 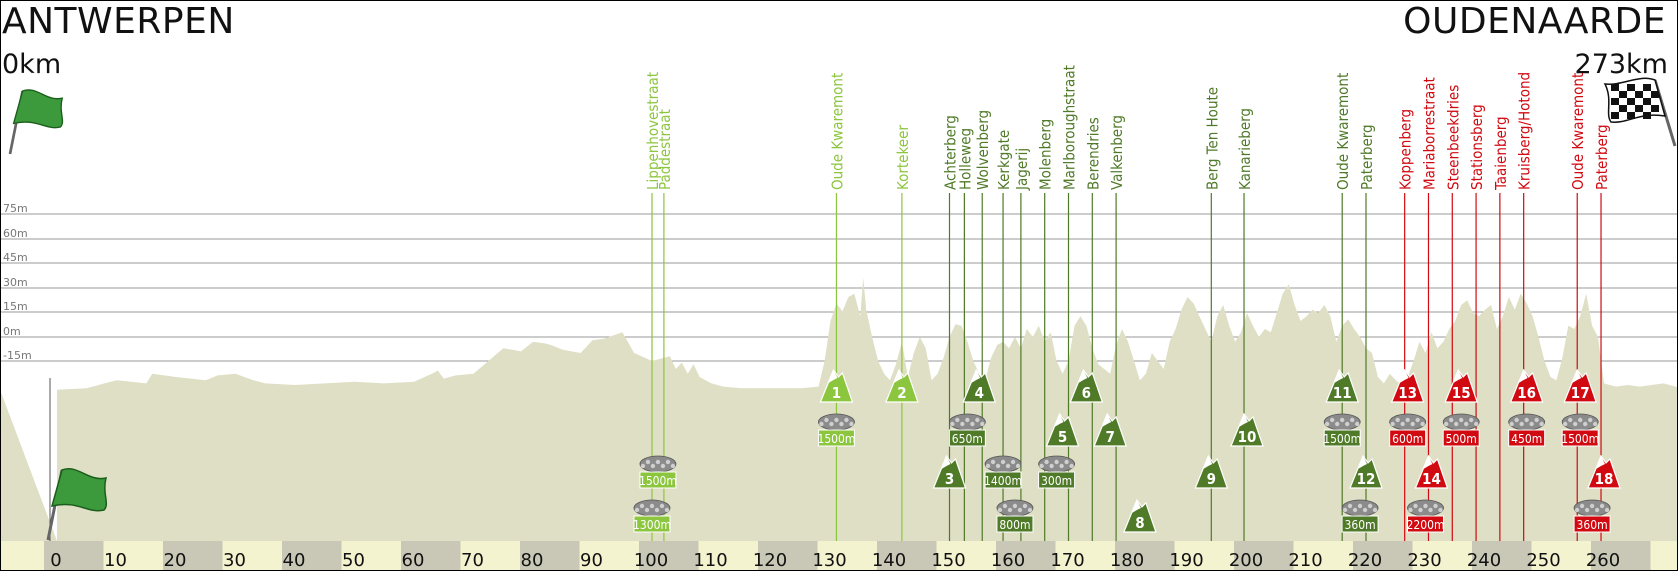 What do you see at coordinates (1461, 393) in the screenshot?
I see `climb-number: 15` at bounding box center [1461, 393].